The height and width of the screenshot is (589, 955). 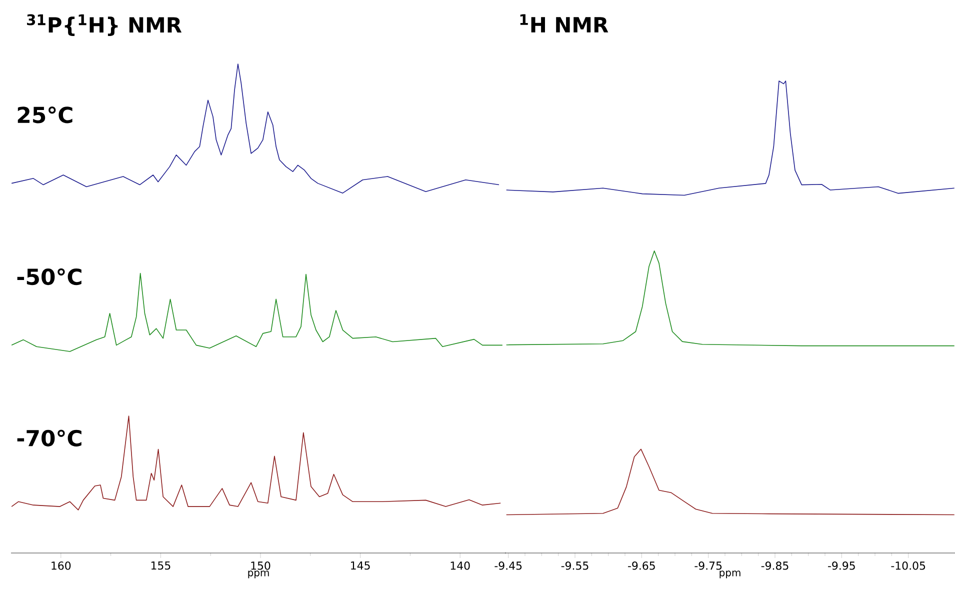 I want to click on x-tick-label: 155, so click(x=160, y=566).